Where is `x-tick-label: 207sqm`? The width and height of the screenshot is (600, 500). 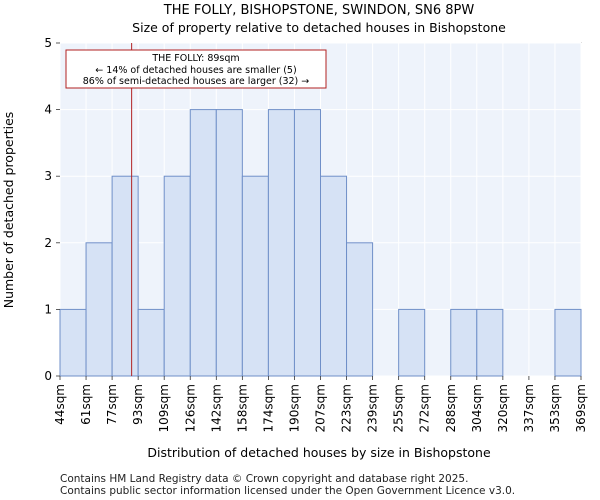 x-tick-label: 207sqm is located at coordinates (321, 408).